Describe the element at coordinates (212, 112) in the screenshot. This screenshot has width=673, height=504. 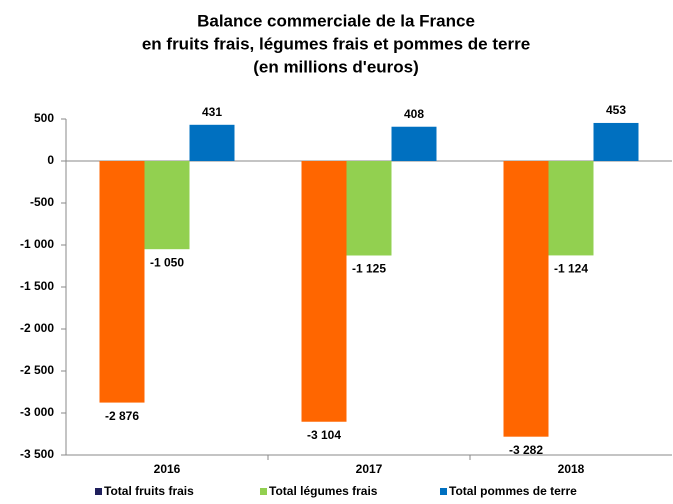
I see `data-label: 431` at that location.